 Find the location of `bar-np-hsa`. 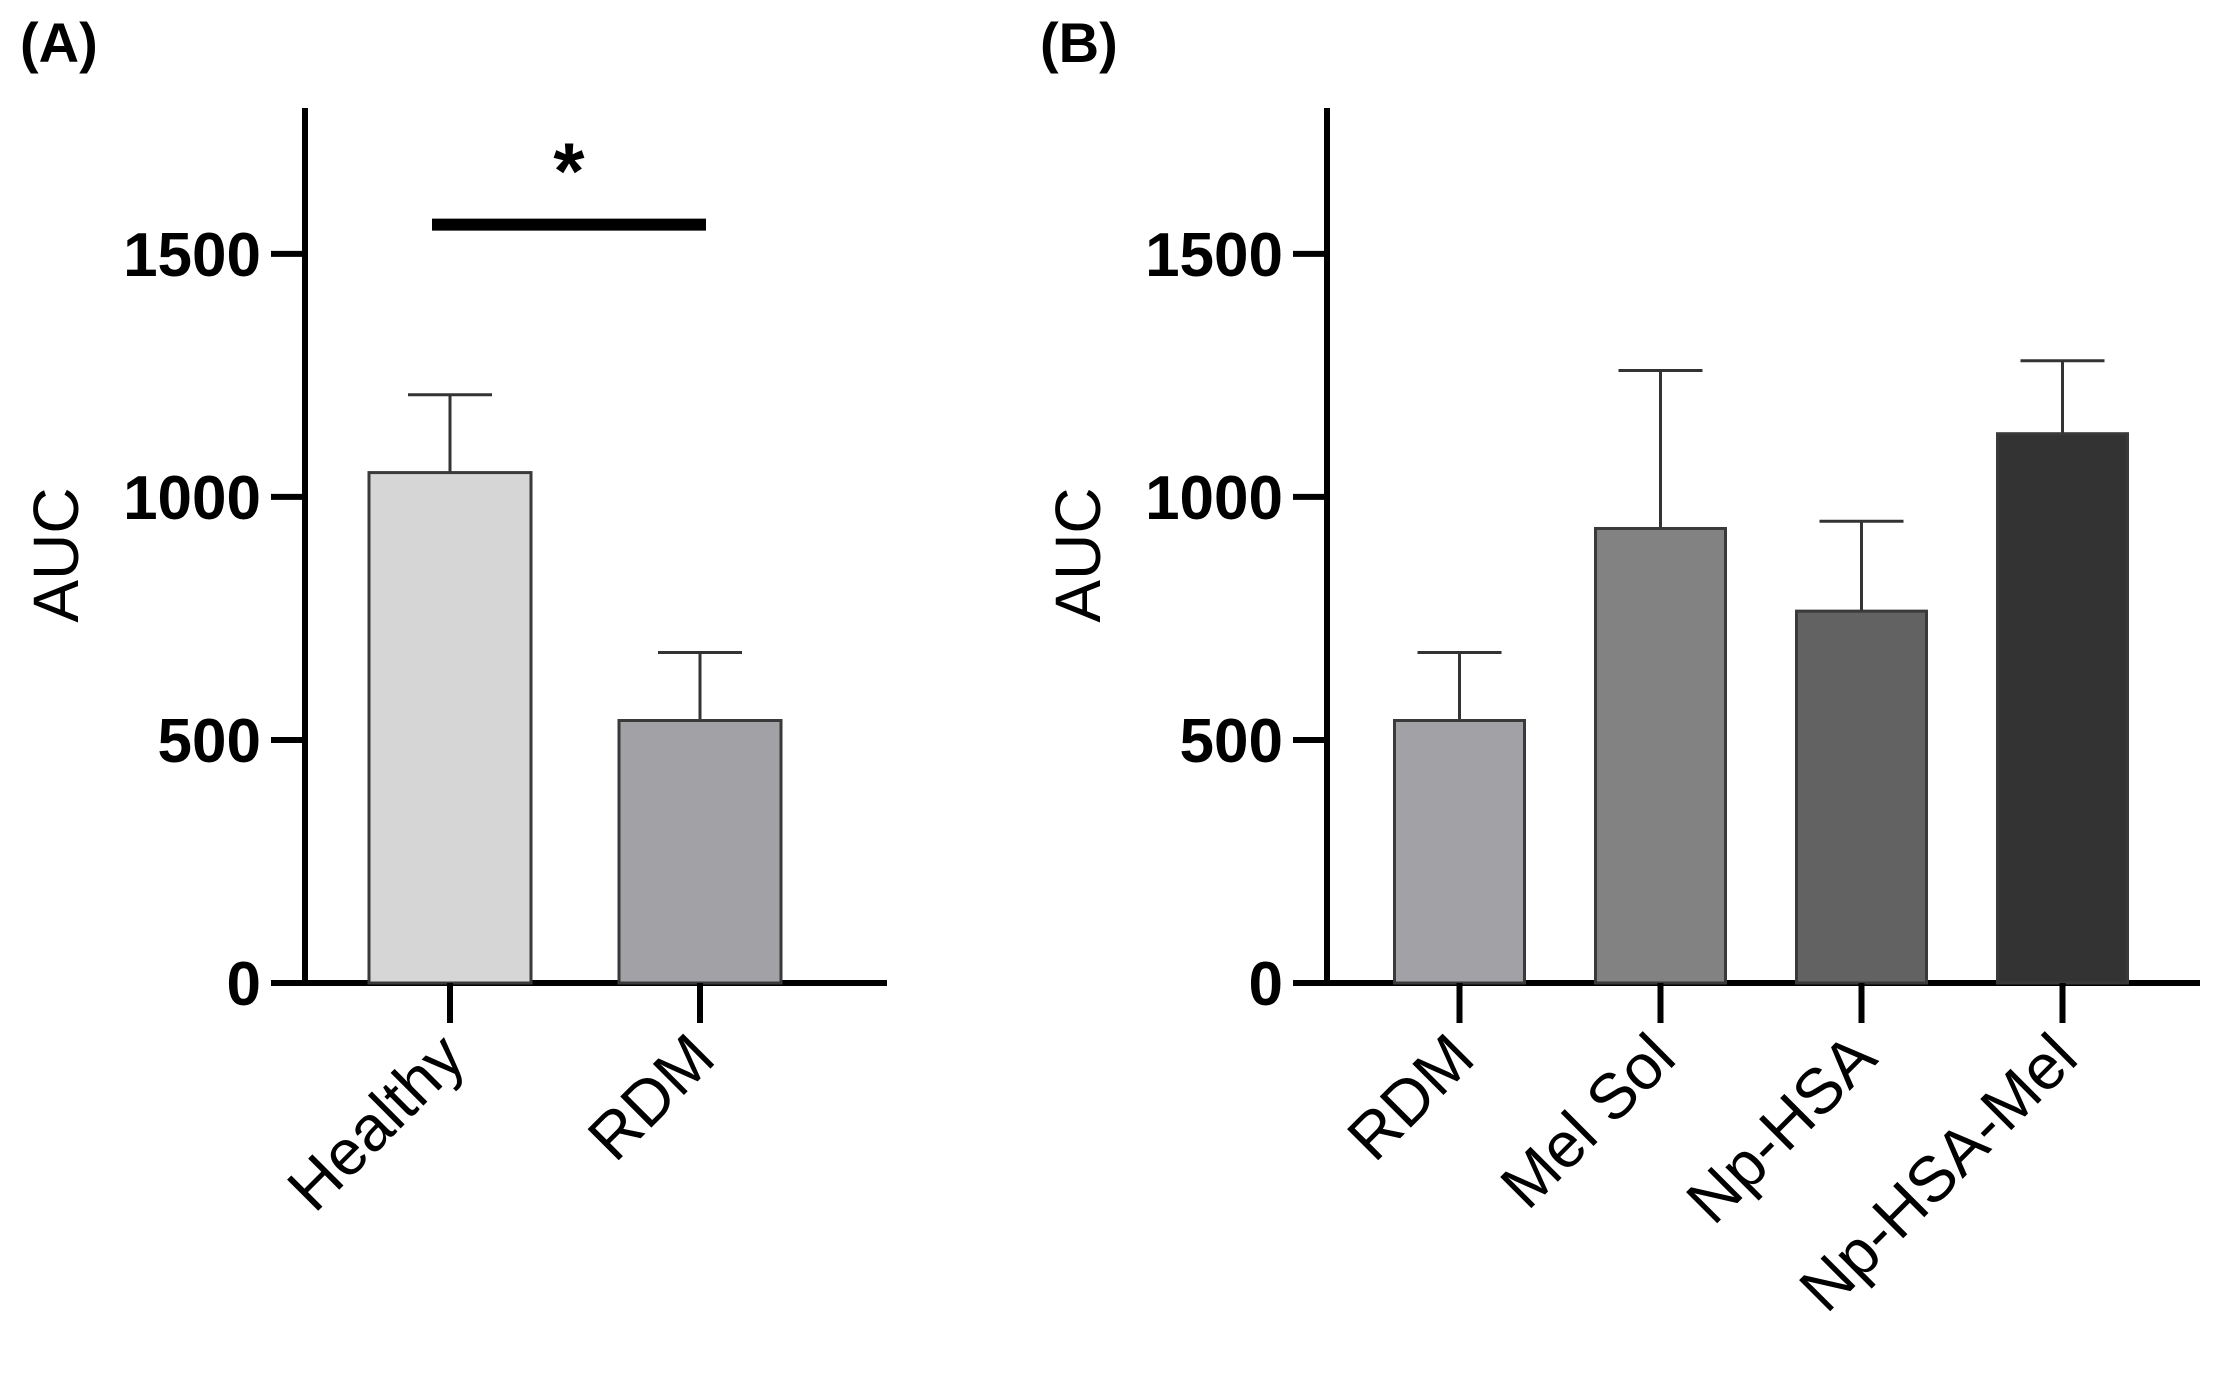

bar-np-hsa is located at coordinates (1861, 797).